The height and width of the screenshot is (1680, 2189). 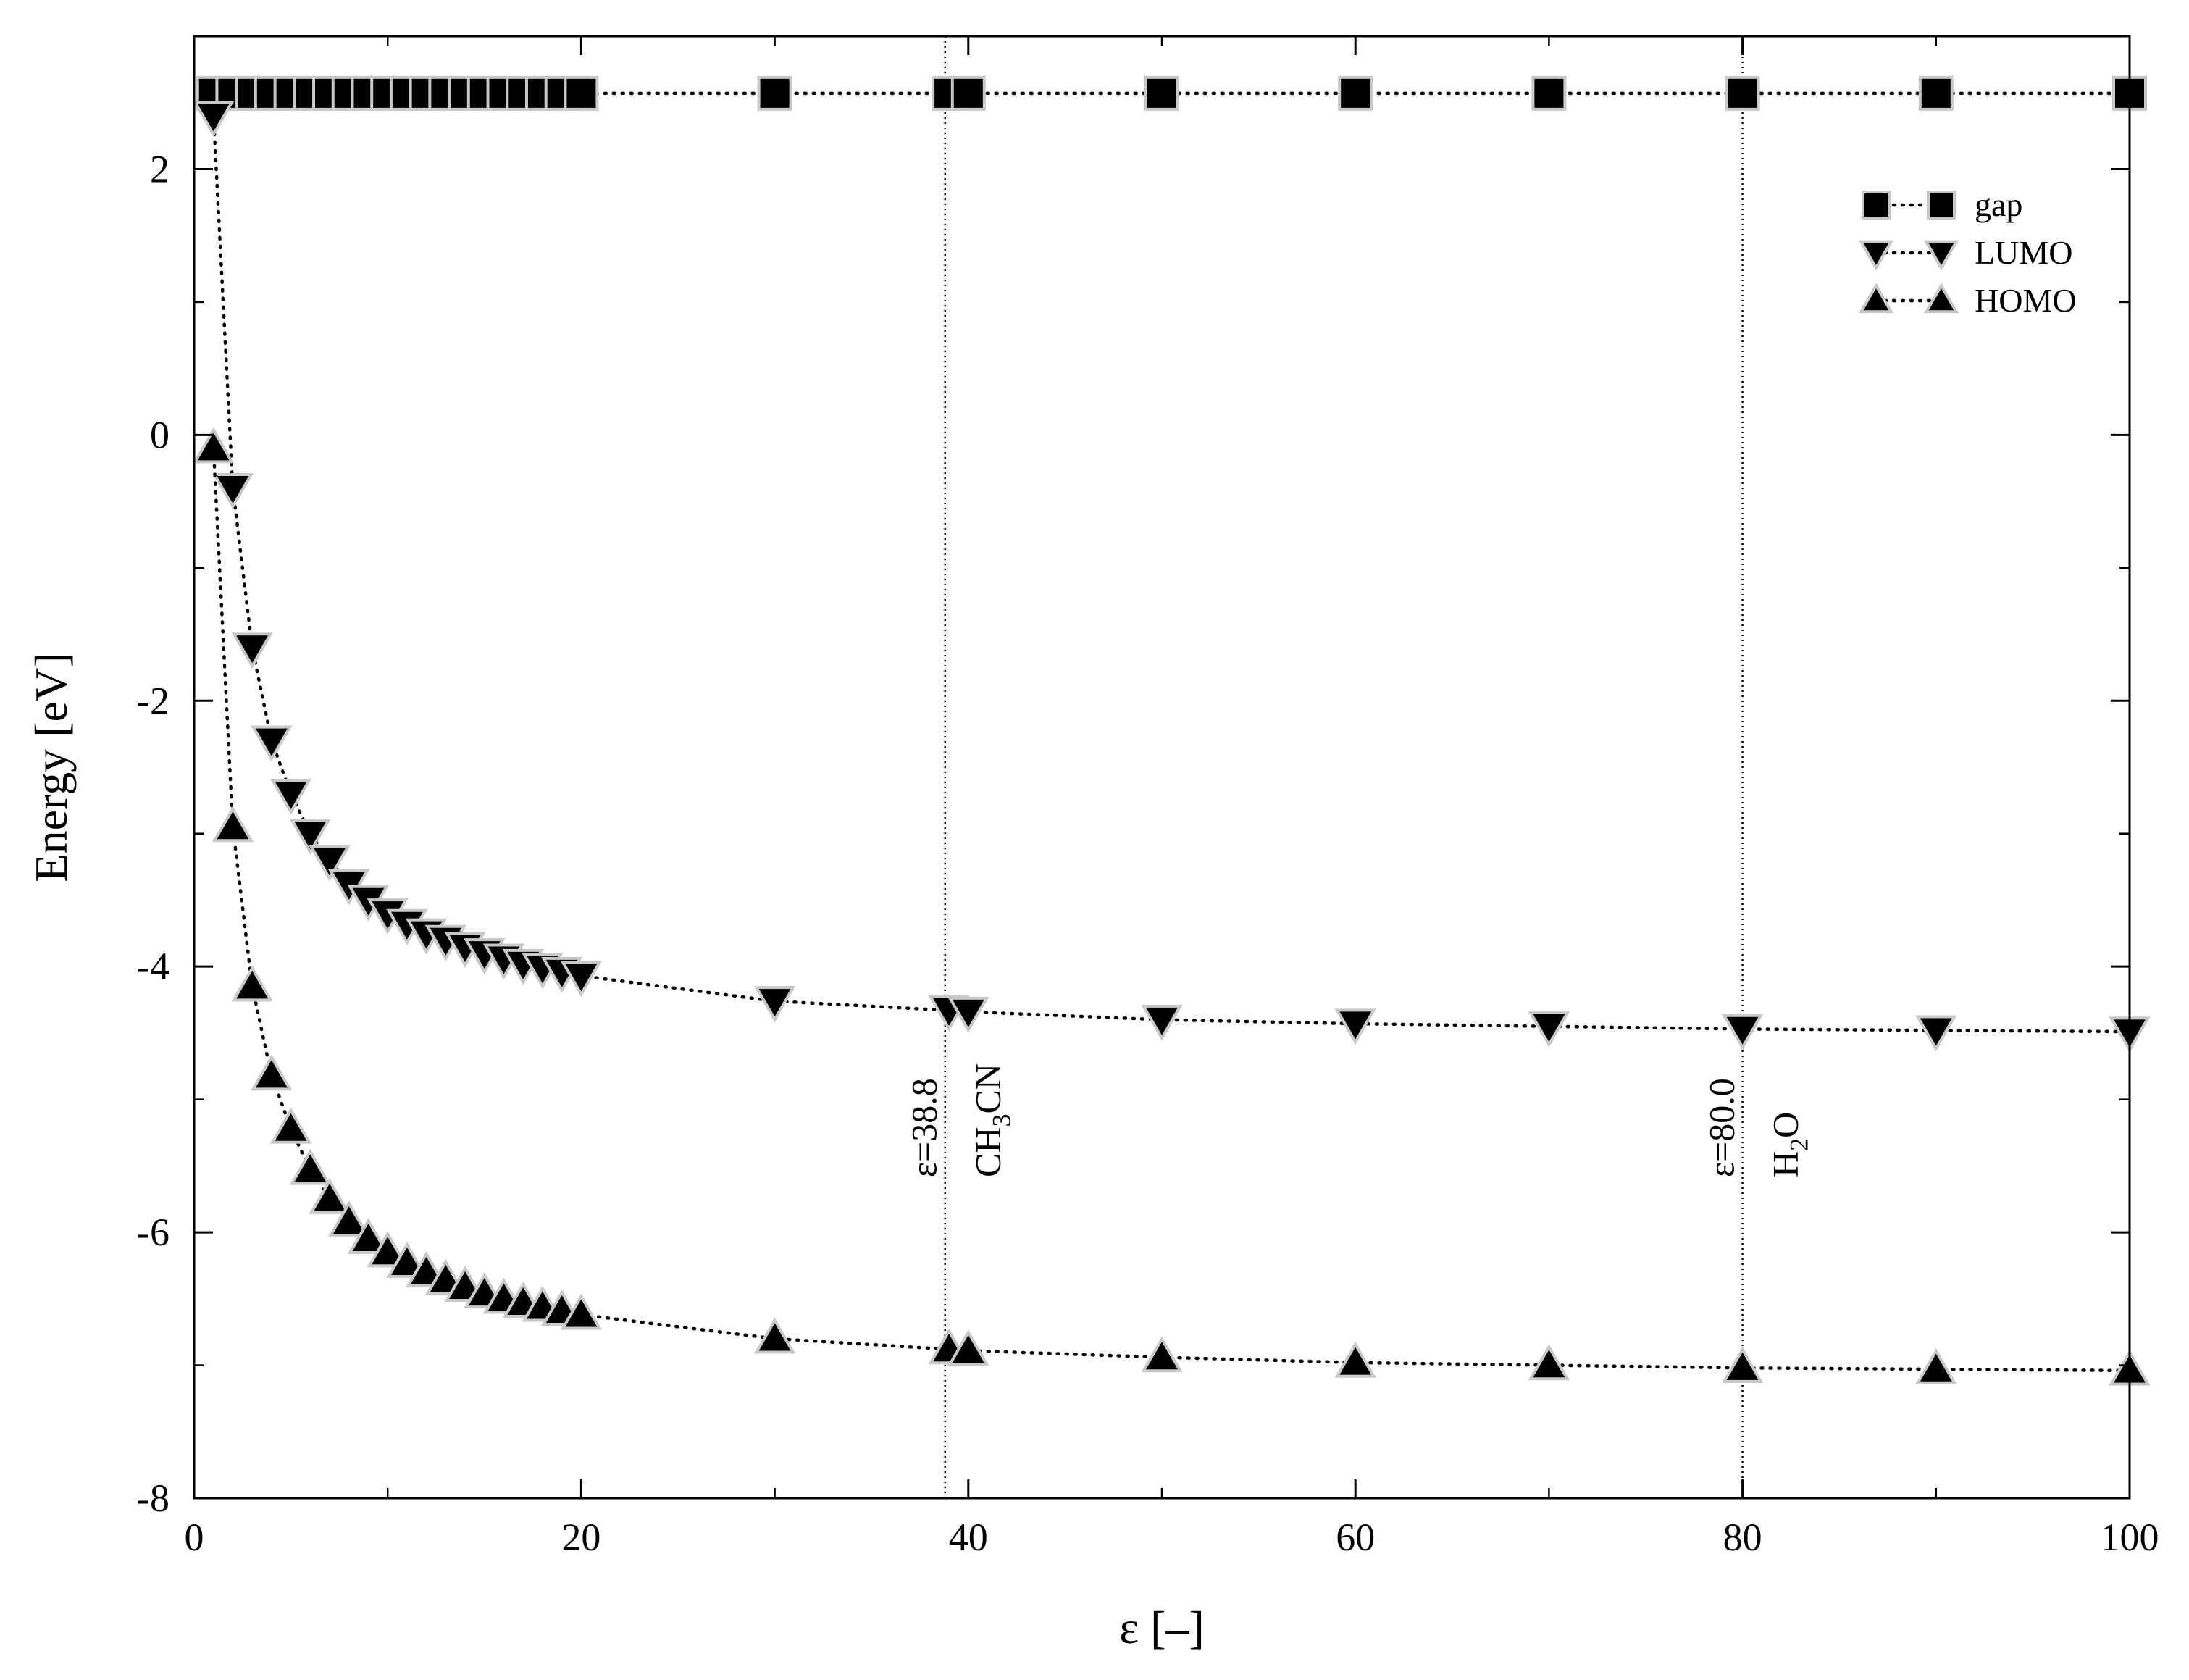 What do you see at coordinates (1355, 1538) in the screenshot?
I see `x-tick-label: 60` at bounding box center [1355, 1538].